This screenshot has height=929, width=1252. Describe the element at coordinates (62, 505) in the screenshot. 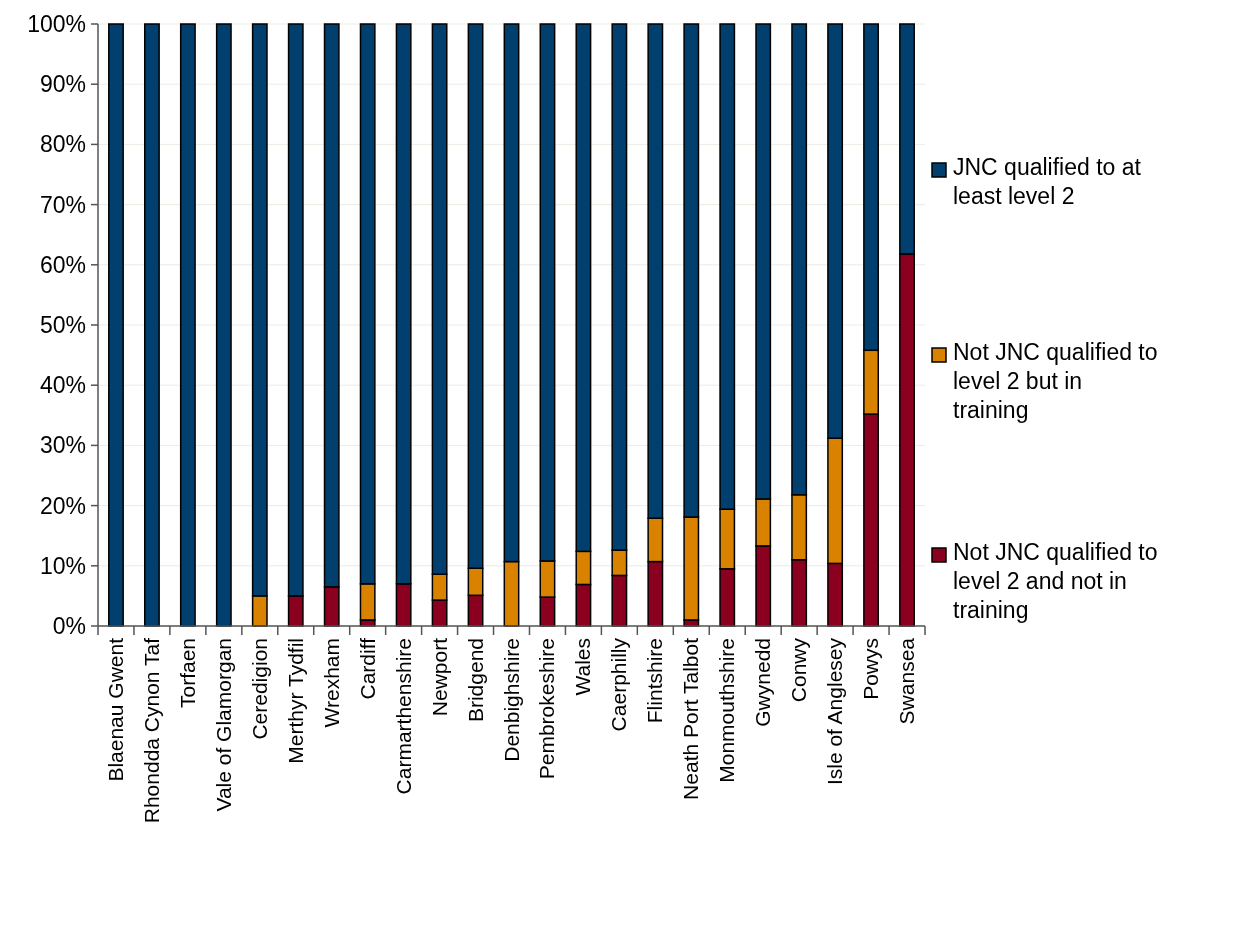

I see `y-tick-label: 20%` at that location.